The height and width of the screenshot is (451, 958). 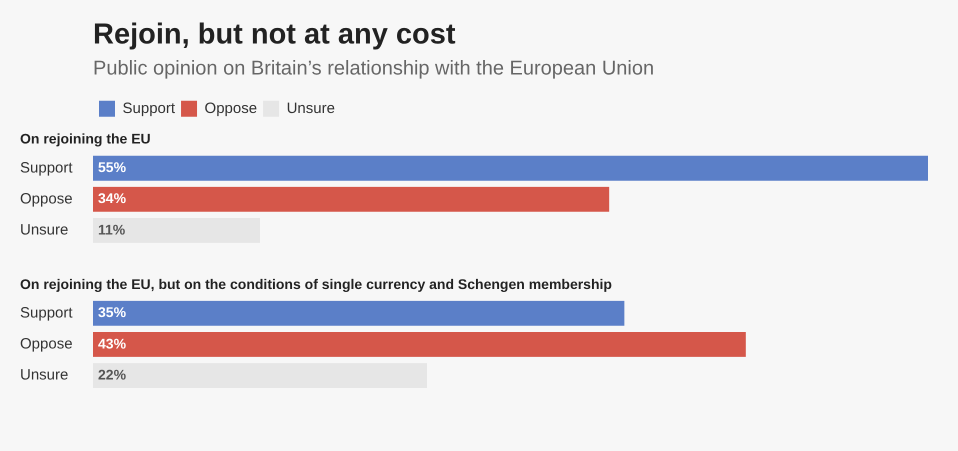 What do you see at coordinates (231, 108) in the screenshot?
I see `legend-label: Oppose` at bounding box center [231, 108].